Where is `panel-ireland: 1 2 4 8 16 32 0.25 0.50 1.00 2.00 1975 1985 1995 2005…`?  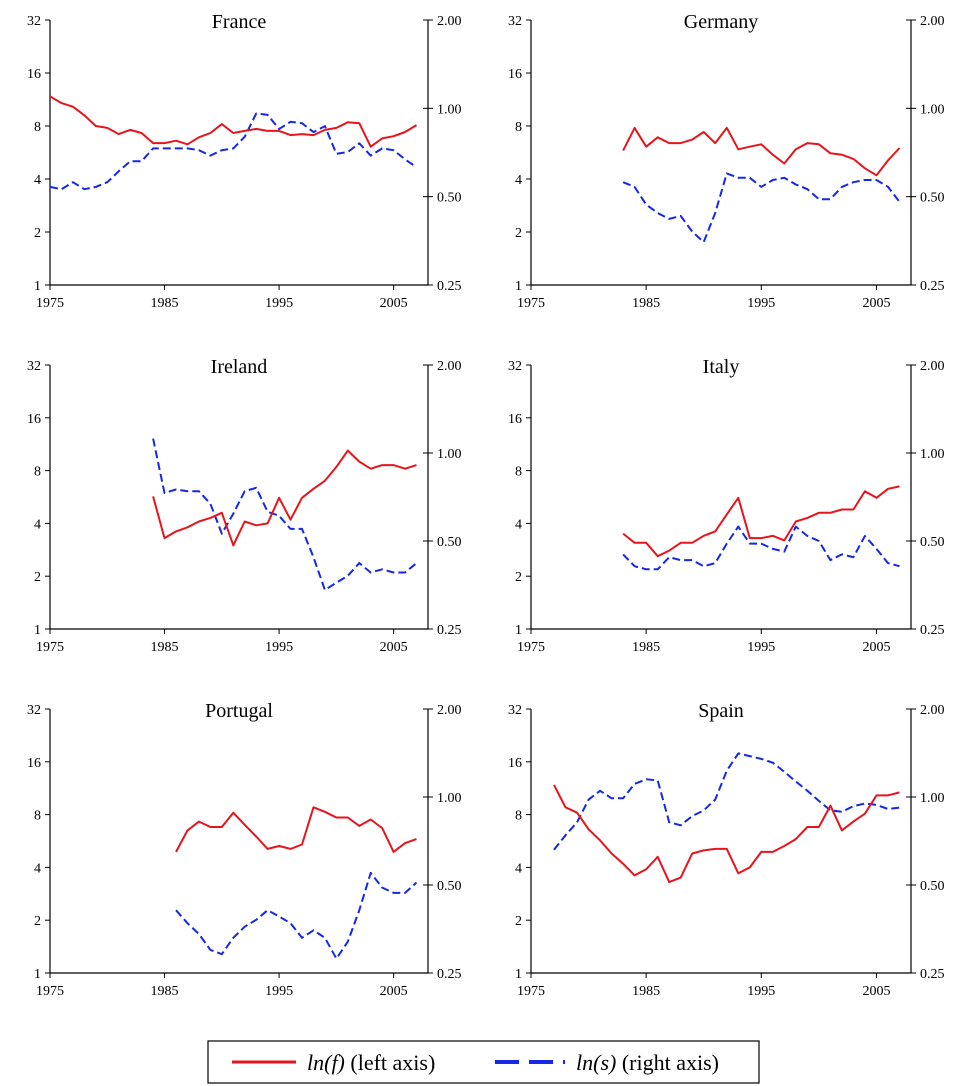 panel-ireland: 1 2 4 8 16 32 0.25 0.50 1.00 2.00 1975 1985 1995 2005… is located at coordinates (244, 505).